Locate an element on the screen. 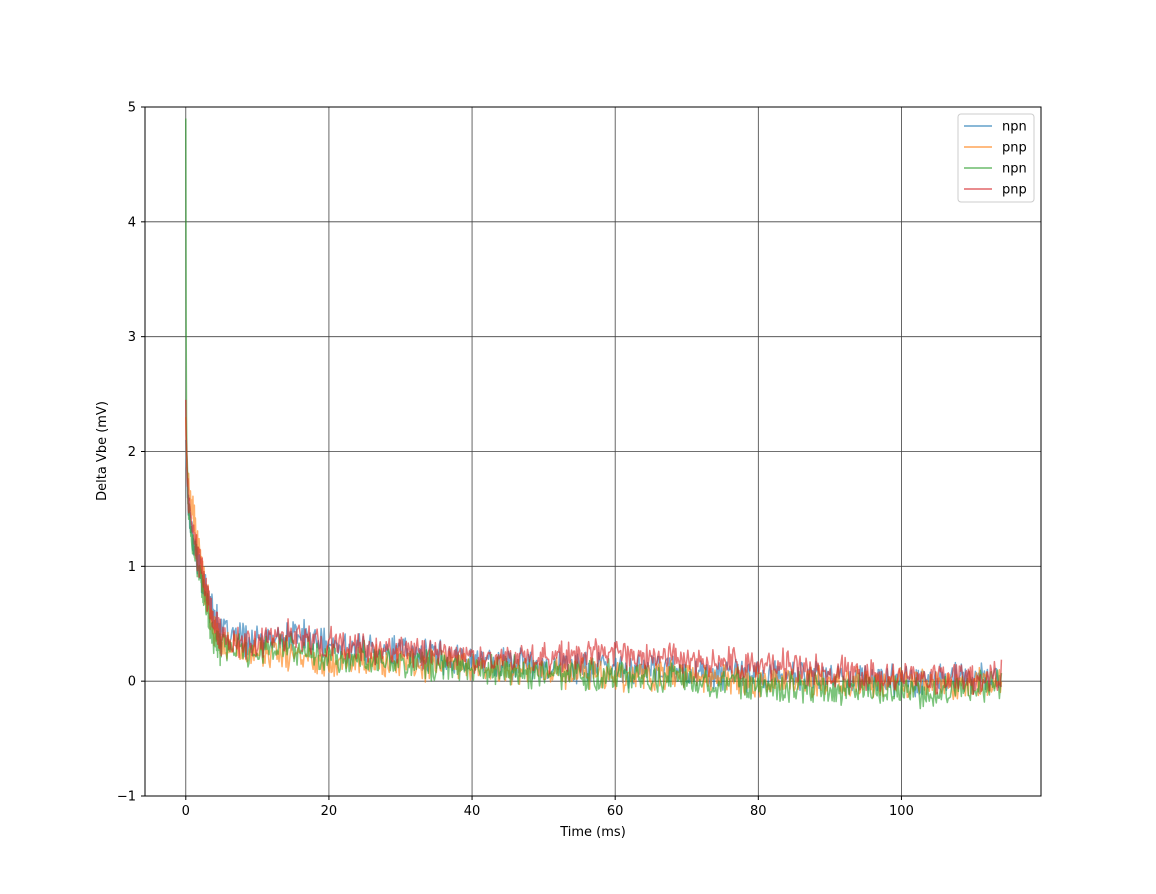 The image size is (1156, 894). legend-frame is located at coordinates (996, 158).